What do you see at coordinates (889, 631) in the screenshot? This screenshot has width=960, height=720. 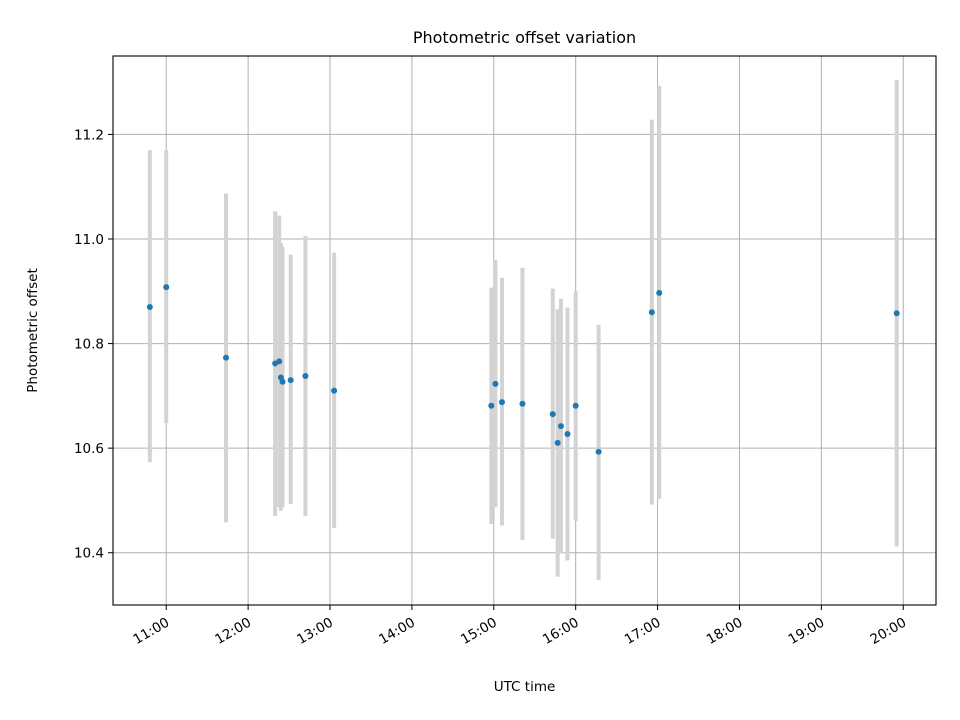 I see `x-tick-label: 20:00` at bounding box center [889, 631].